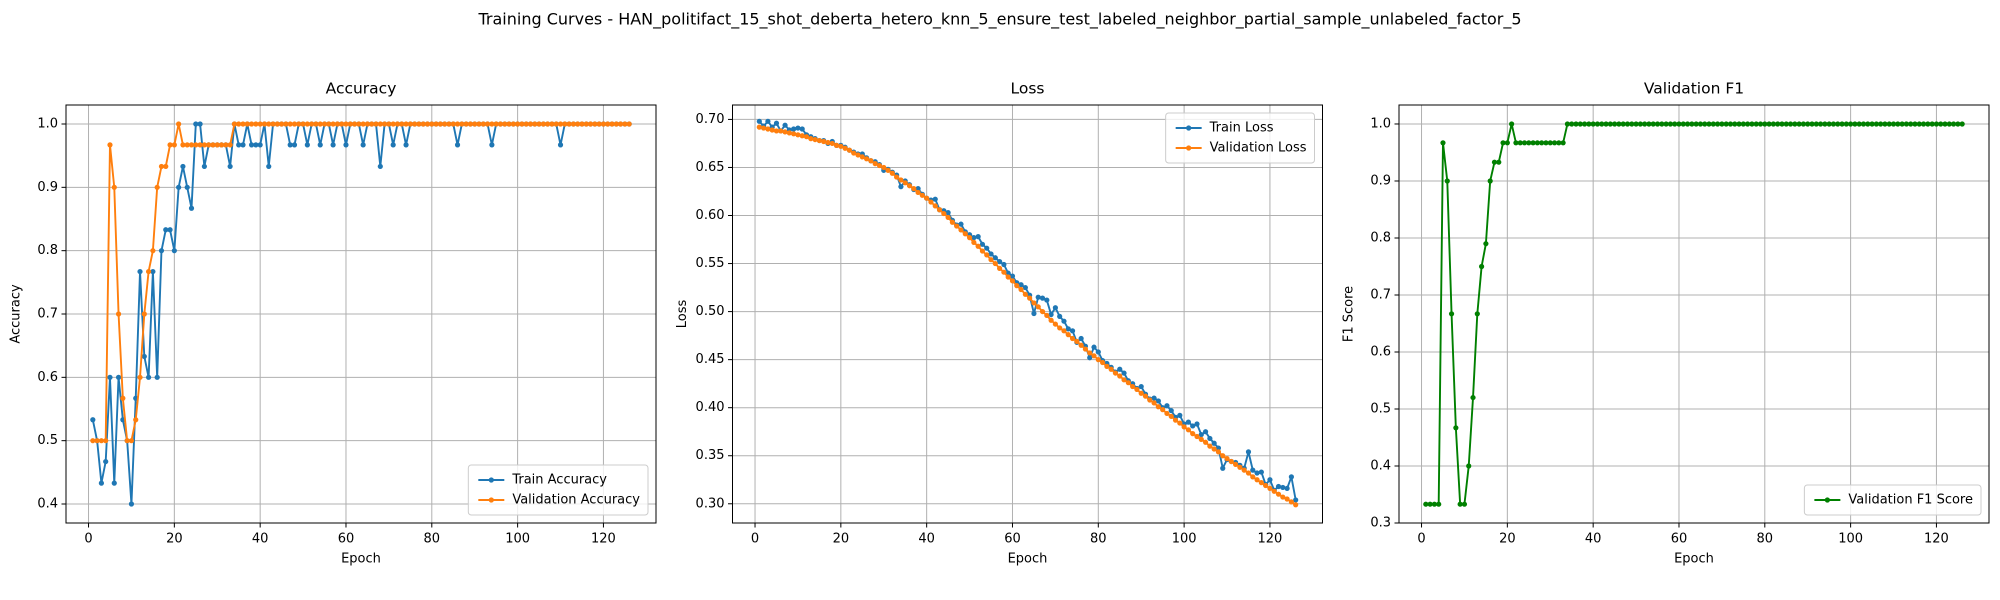 Image resolution: width=2000 pixels, height=600 pixels. I want to click on x-tick-label: 80, so click(1765, 539).